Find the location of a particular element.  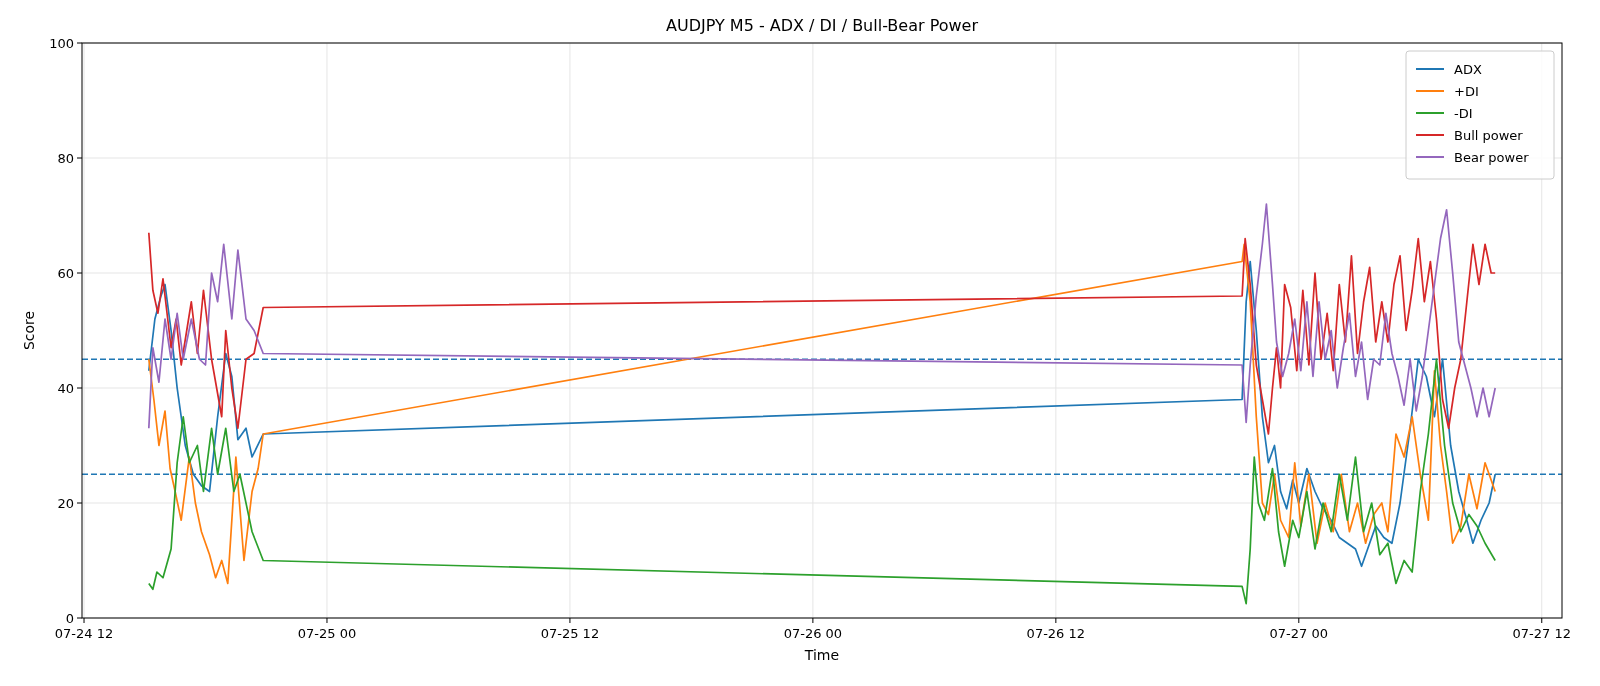

x-tick-label: 07-24 12 is located at coordinates (84, 633).